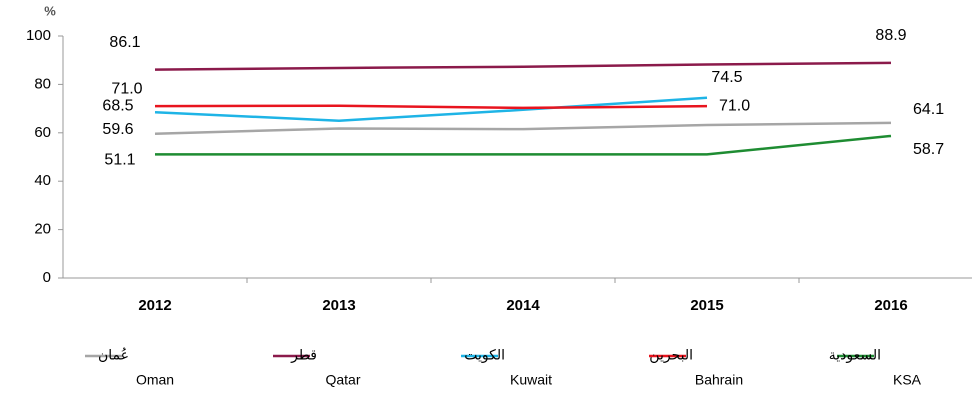 This screenshot has width=973, height=401. What do you see at coordinates (117, 129) in the screenshot?
I see `data-label: 59.6` at bounding box center [117, 129].